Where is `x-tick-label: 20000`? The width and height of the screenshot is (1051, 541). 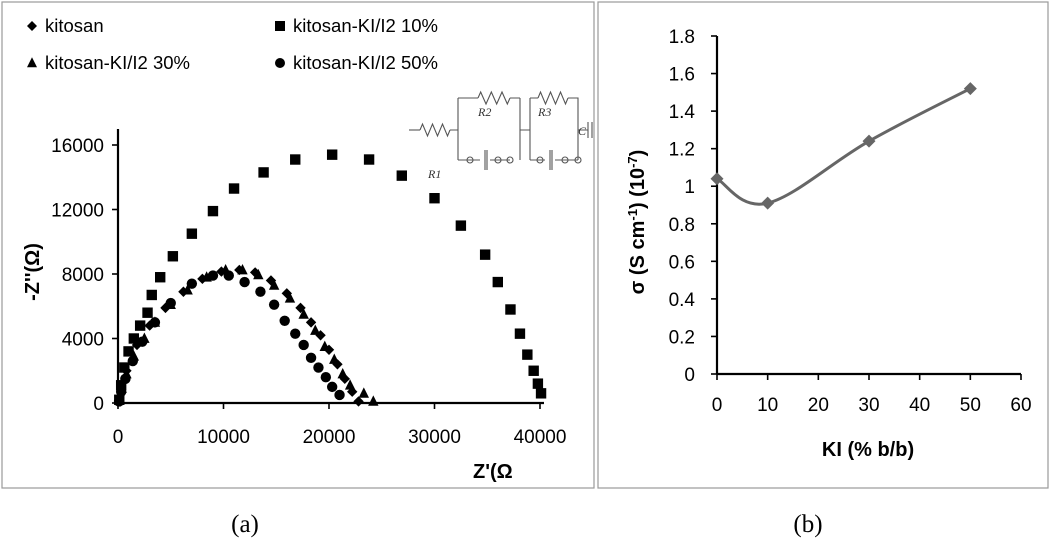 x-tick-label: 20000 is located at coordinates (329, 437).